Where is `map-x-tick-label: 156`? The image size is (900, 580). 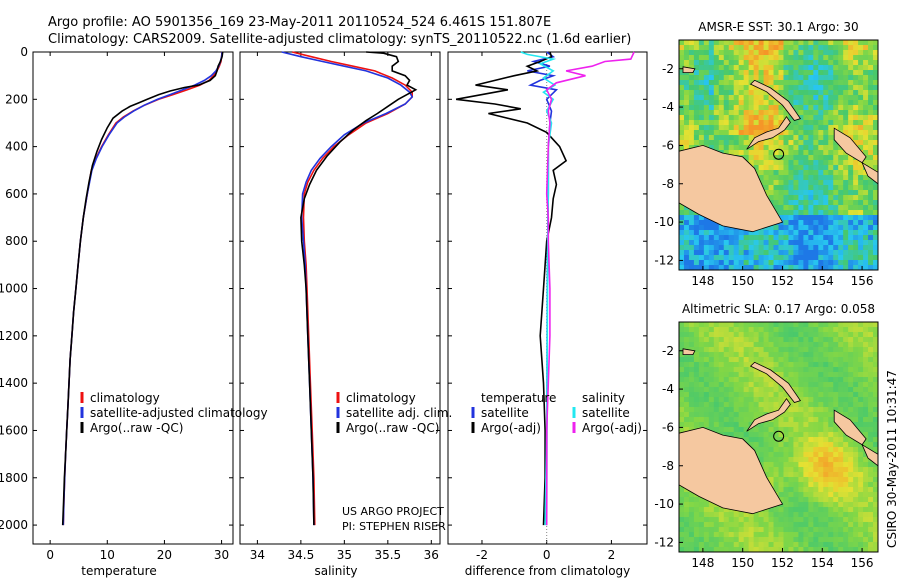 map-x-tick-label: 156 is located at coordinates (862, 563).